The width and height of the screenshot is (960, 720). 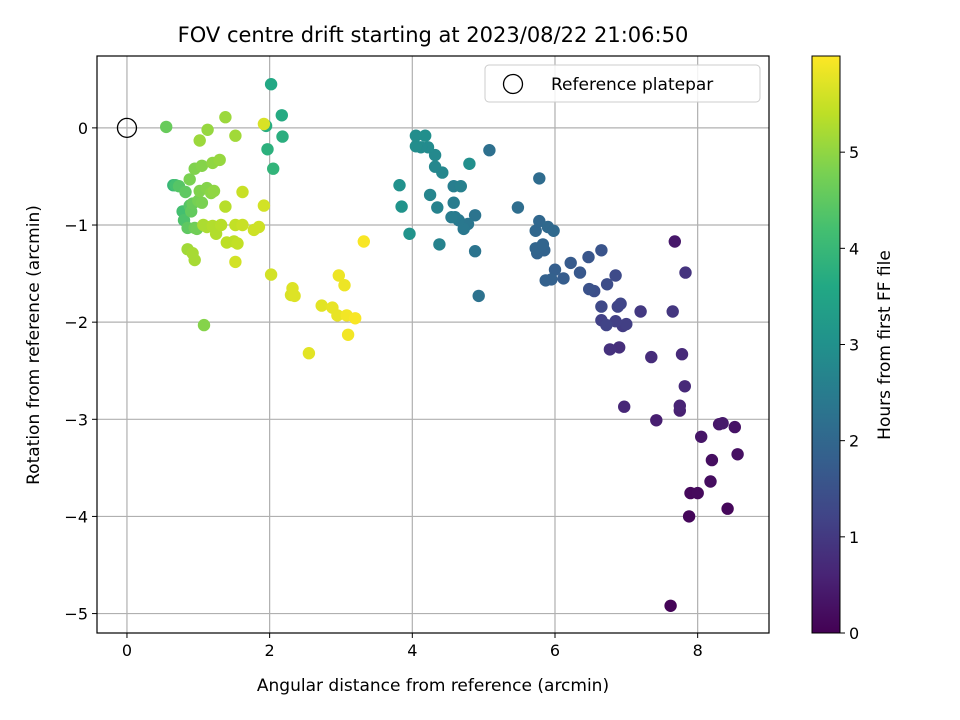 What do you see at coordinates (854, 152) in the screenshot?
I see `colorbar-tick-label: 5` at bounding box center [854, 152].